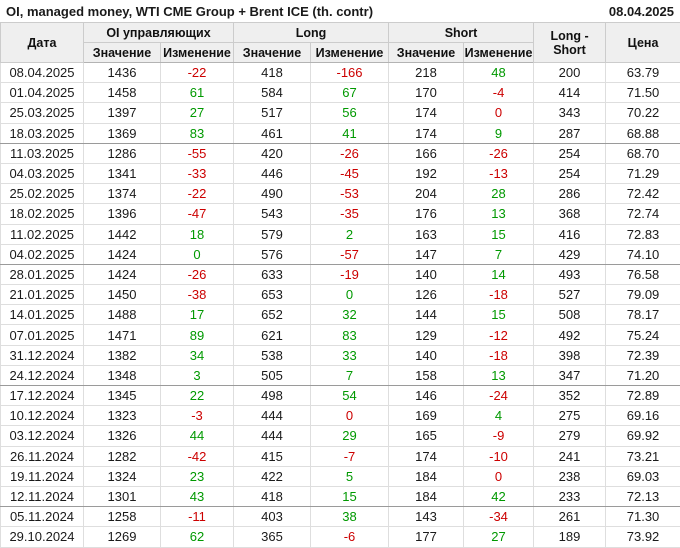 This screenshot has width=680, height=548. I want to click on cell-long-value: 538, so click(272, 355).